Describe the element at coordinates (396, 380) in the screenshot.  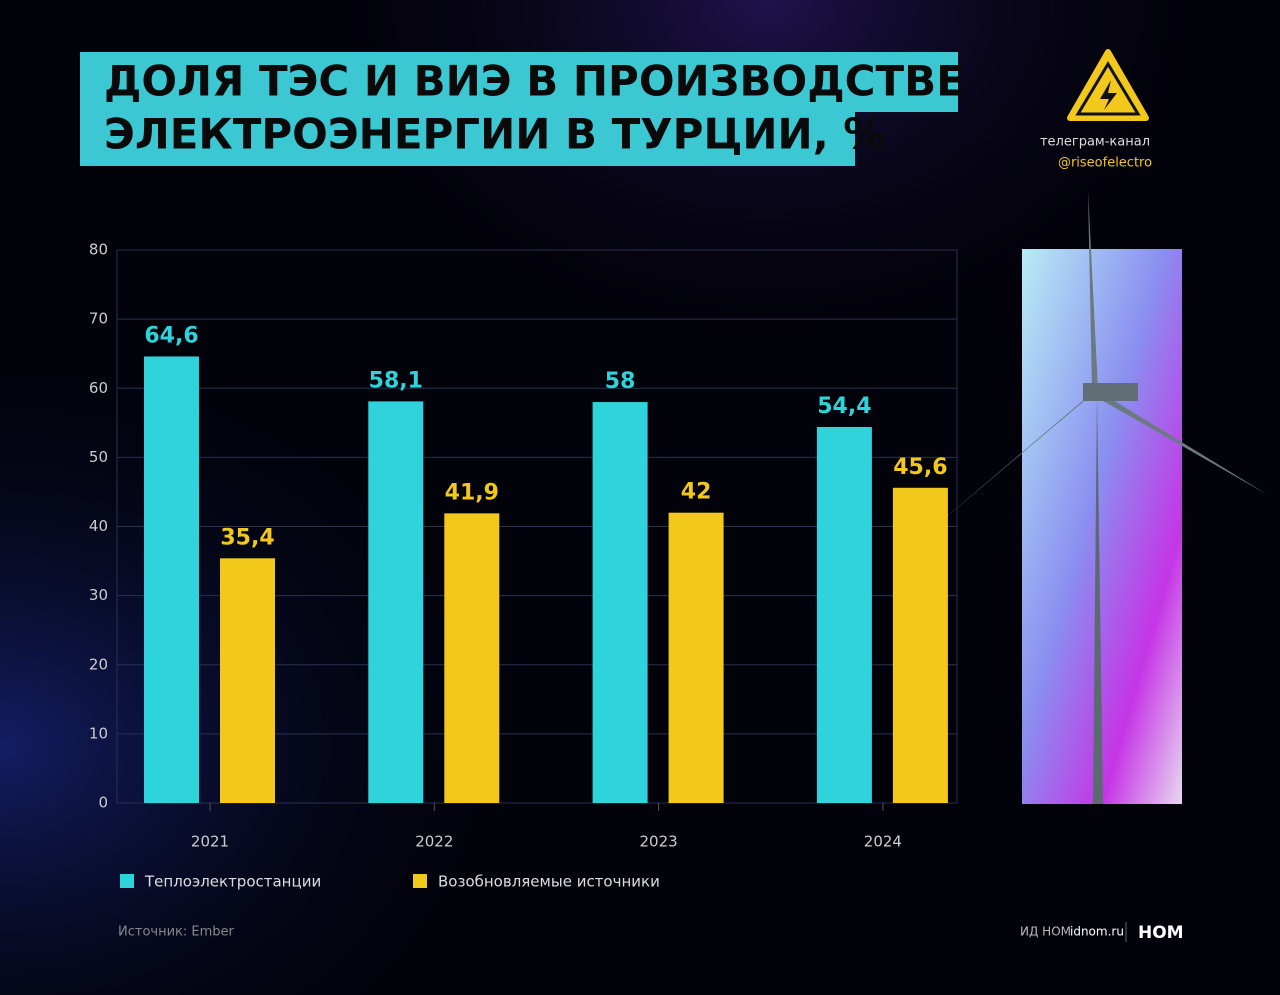
I see `value-label: 58,1` at that location.